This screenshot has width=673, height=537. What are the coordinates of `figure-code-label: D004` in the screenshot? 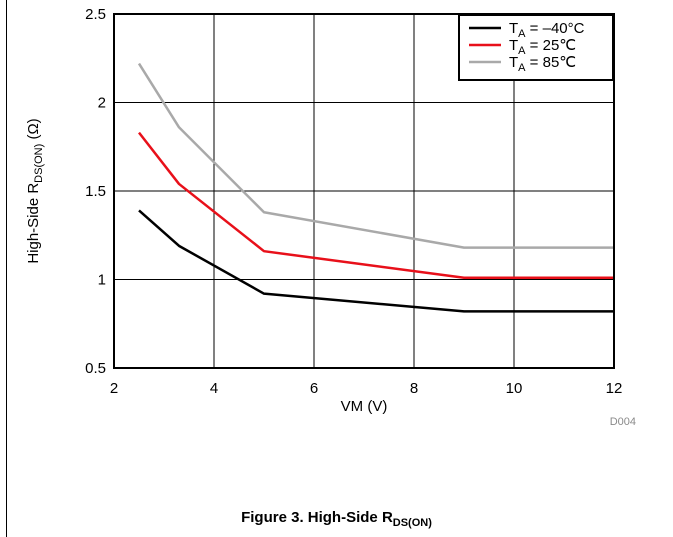 It's located at (623, 422).